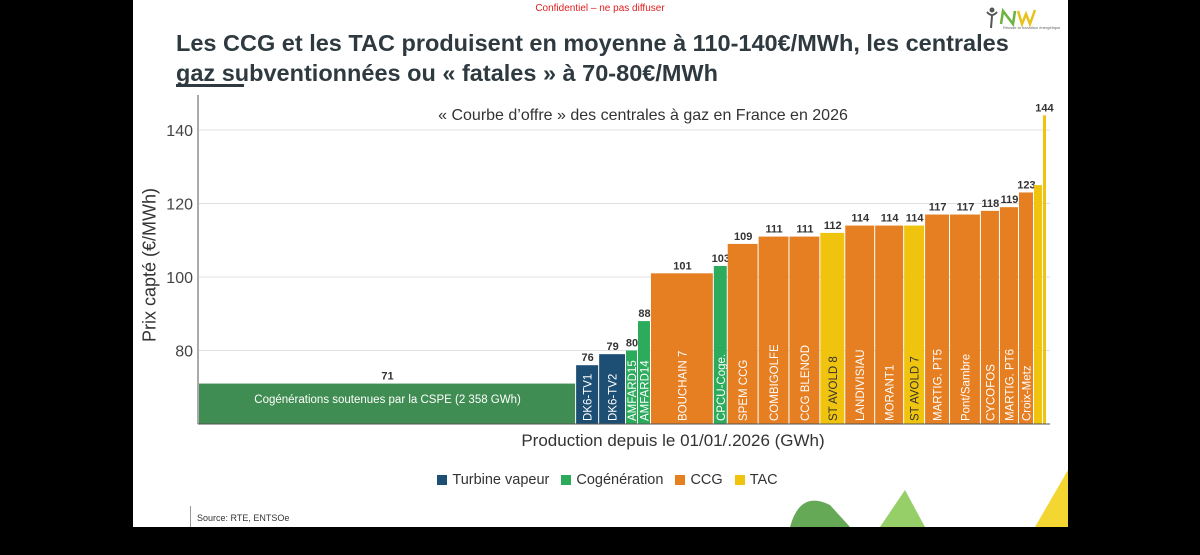 The image size is (1200, 555). I want to click on y-axis-label: Prix capté (€/MWh), so click(149, 265).